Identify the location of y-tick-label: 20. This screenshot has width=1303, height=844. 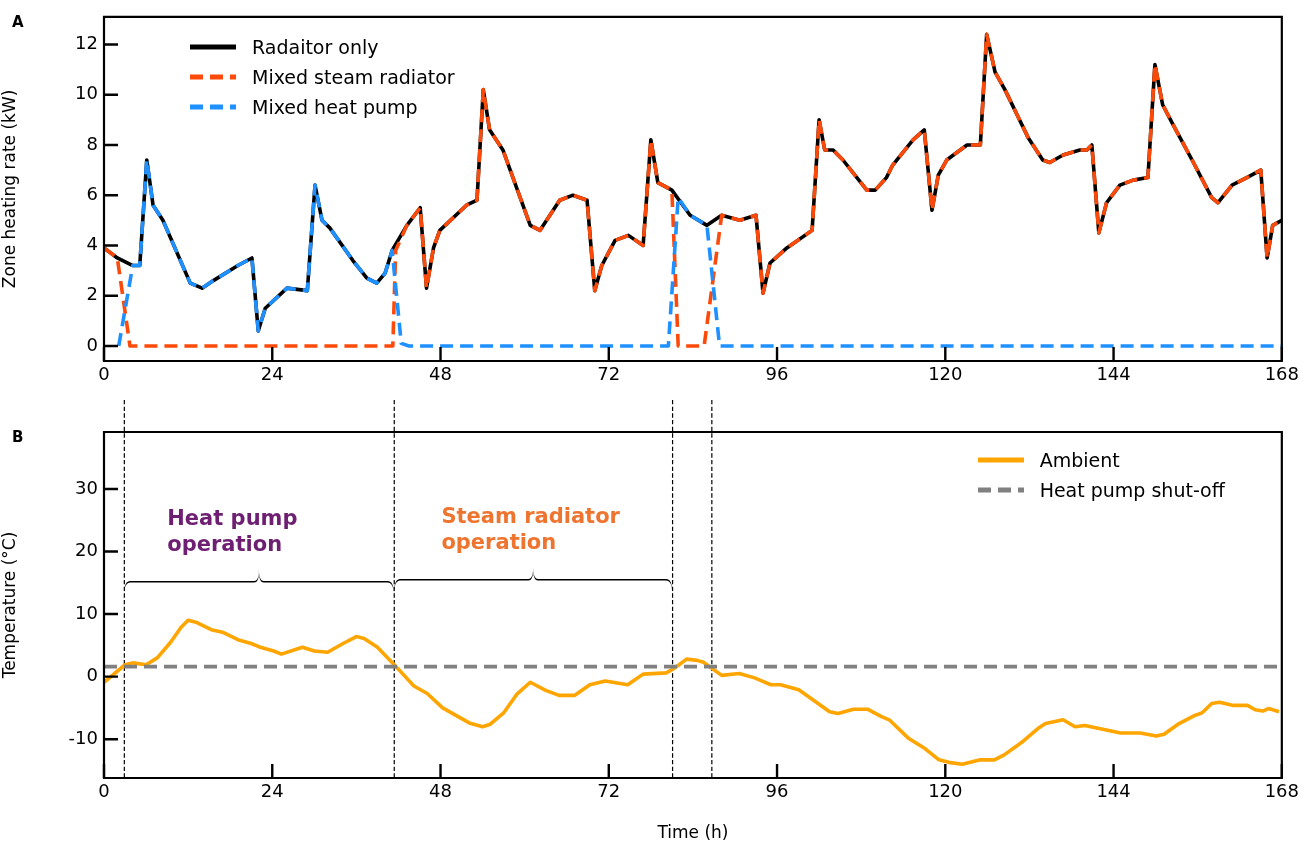
(86, 550).